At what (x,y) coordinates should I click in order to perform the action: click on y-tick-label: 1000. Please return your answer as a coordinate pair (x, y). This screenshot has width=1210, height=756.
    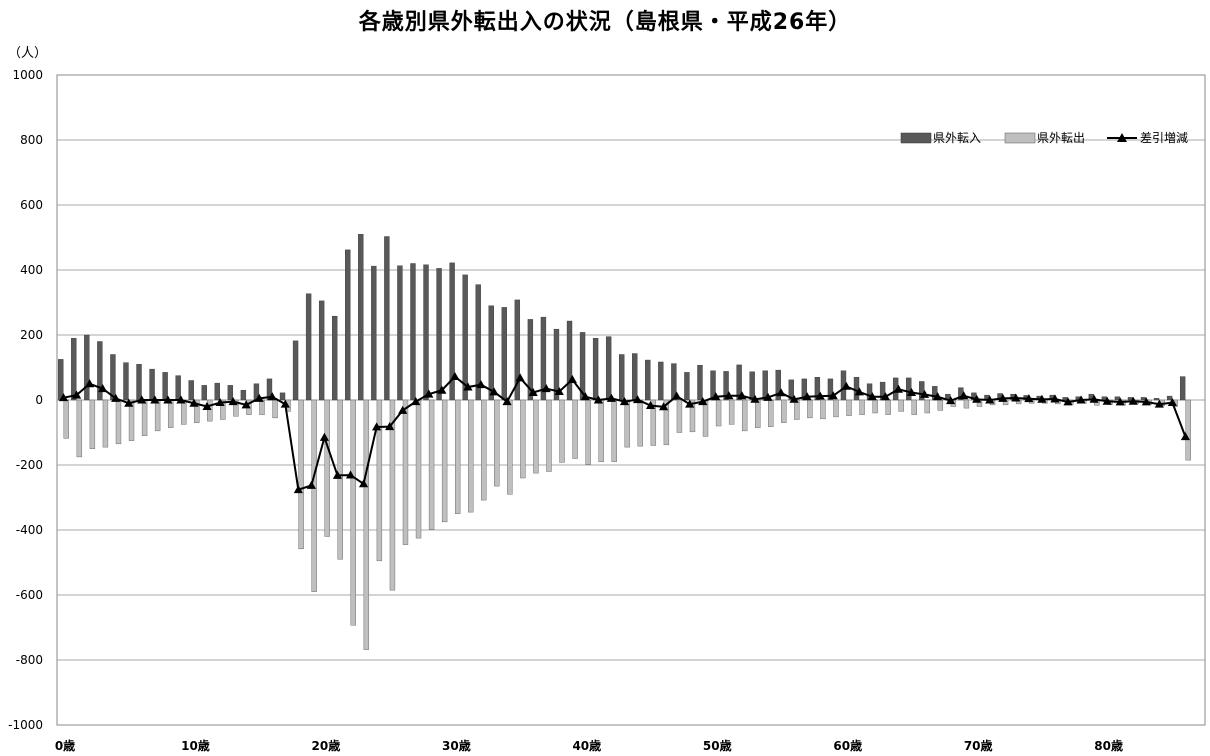
    Looking at the image, I should click on (27, 75).